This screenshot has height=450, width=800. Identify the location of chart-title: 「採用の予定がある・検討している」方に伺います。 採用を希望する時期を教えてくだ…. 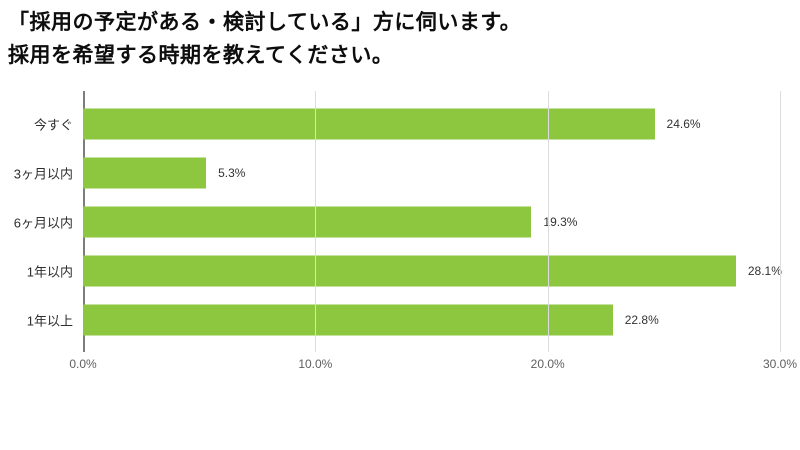
(264, 39).